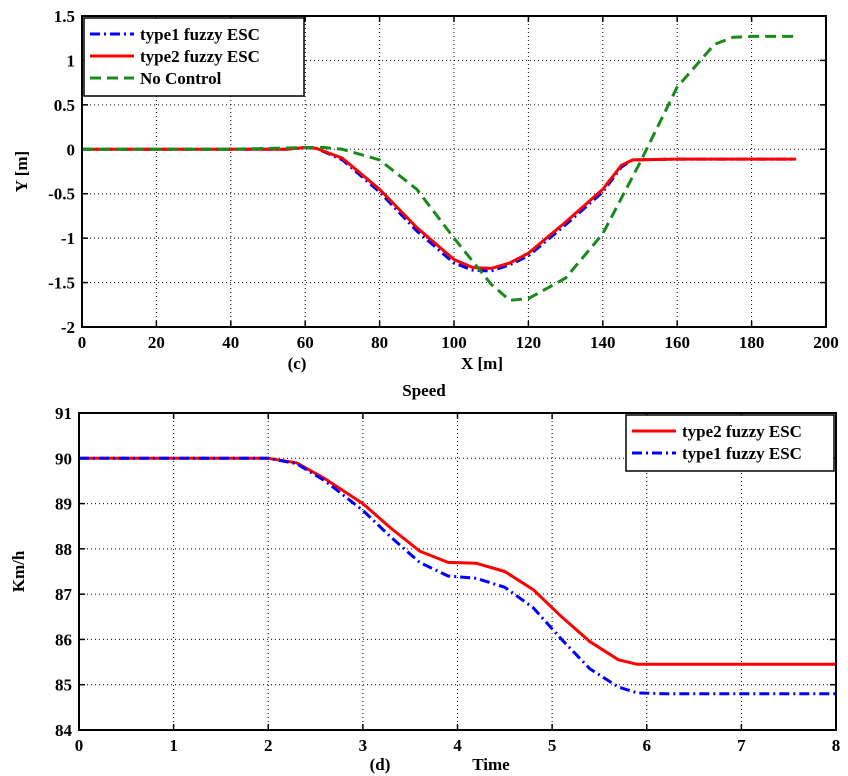 The height and width of the screenshot is (776, 848). I want to click on x-tick-label: 160, so click(677, 342).